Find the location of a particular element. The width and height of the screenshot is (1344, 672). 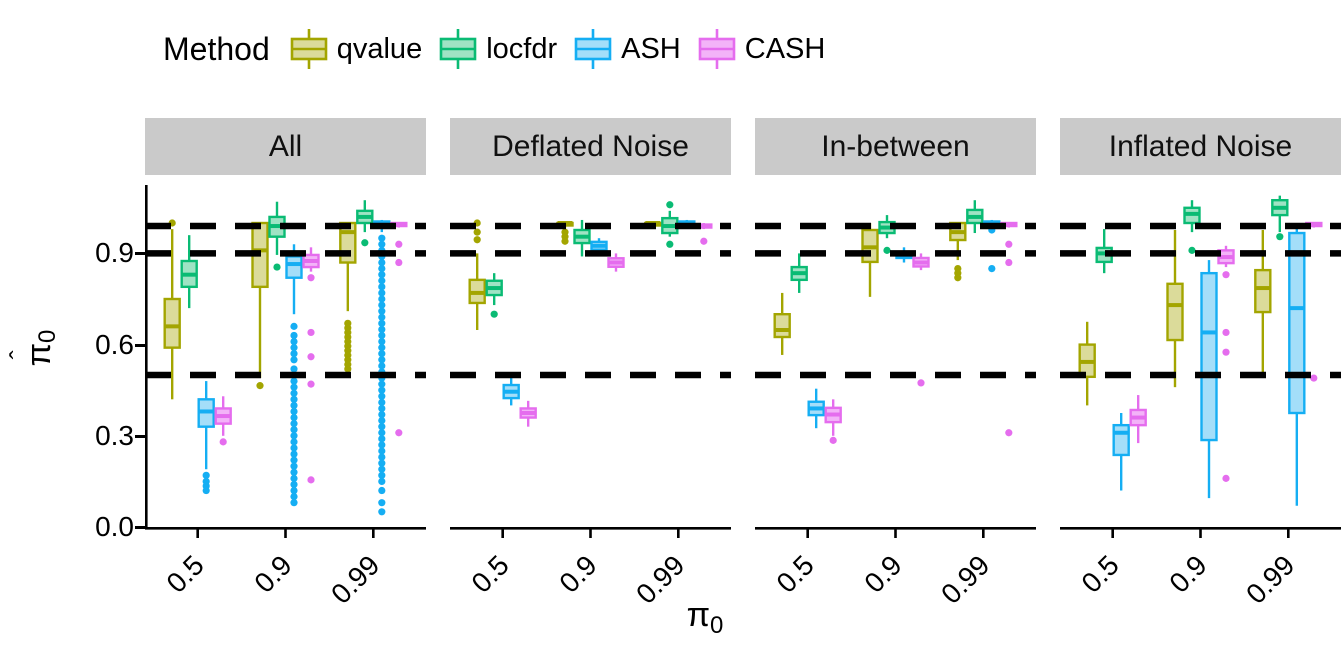

facet-strip-inflated-noise: Inflated Noise is located at coordinates (1200, 146).